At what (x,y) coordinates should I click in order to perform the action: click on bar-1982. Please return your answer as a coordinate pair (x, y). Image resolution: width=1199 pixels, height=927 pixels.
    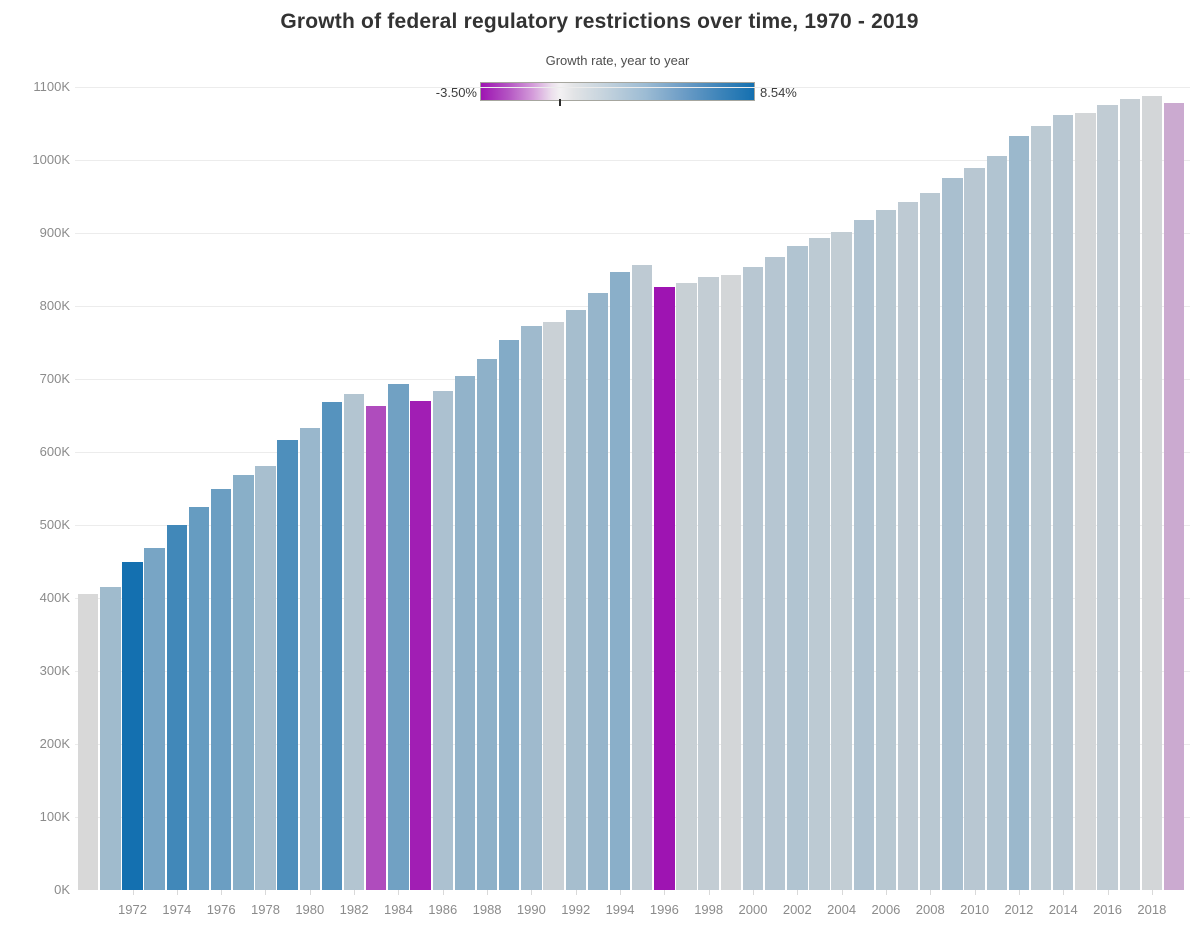
    Looking at the image, I should click on (354, 641).